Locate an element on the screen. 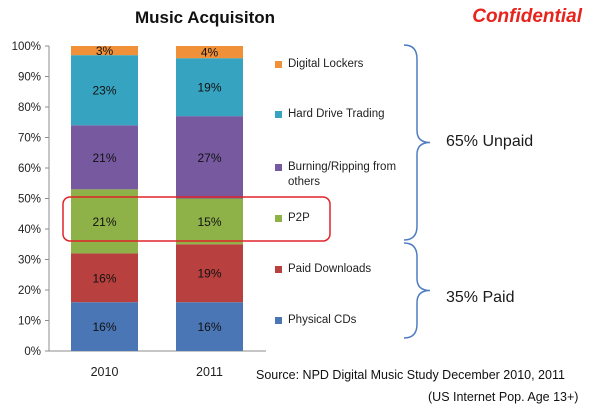 The height and width of the screenshot is (408, 596). bar-p2p-2011 is located at coordinates (209, 221).